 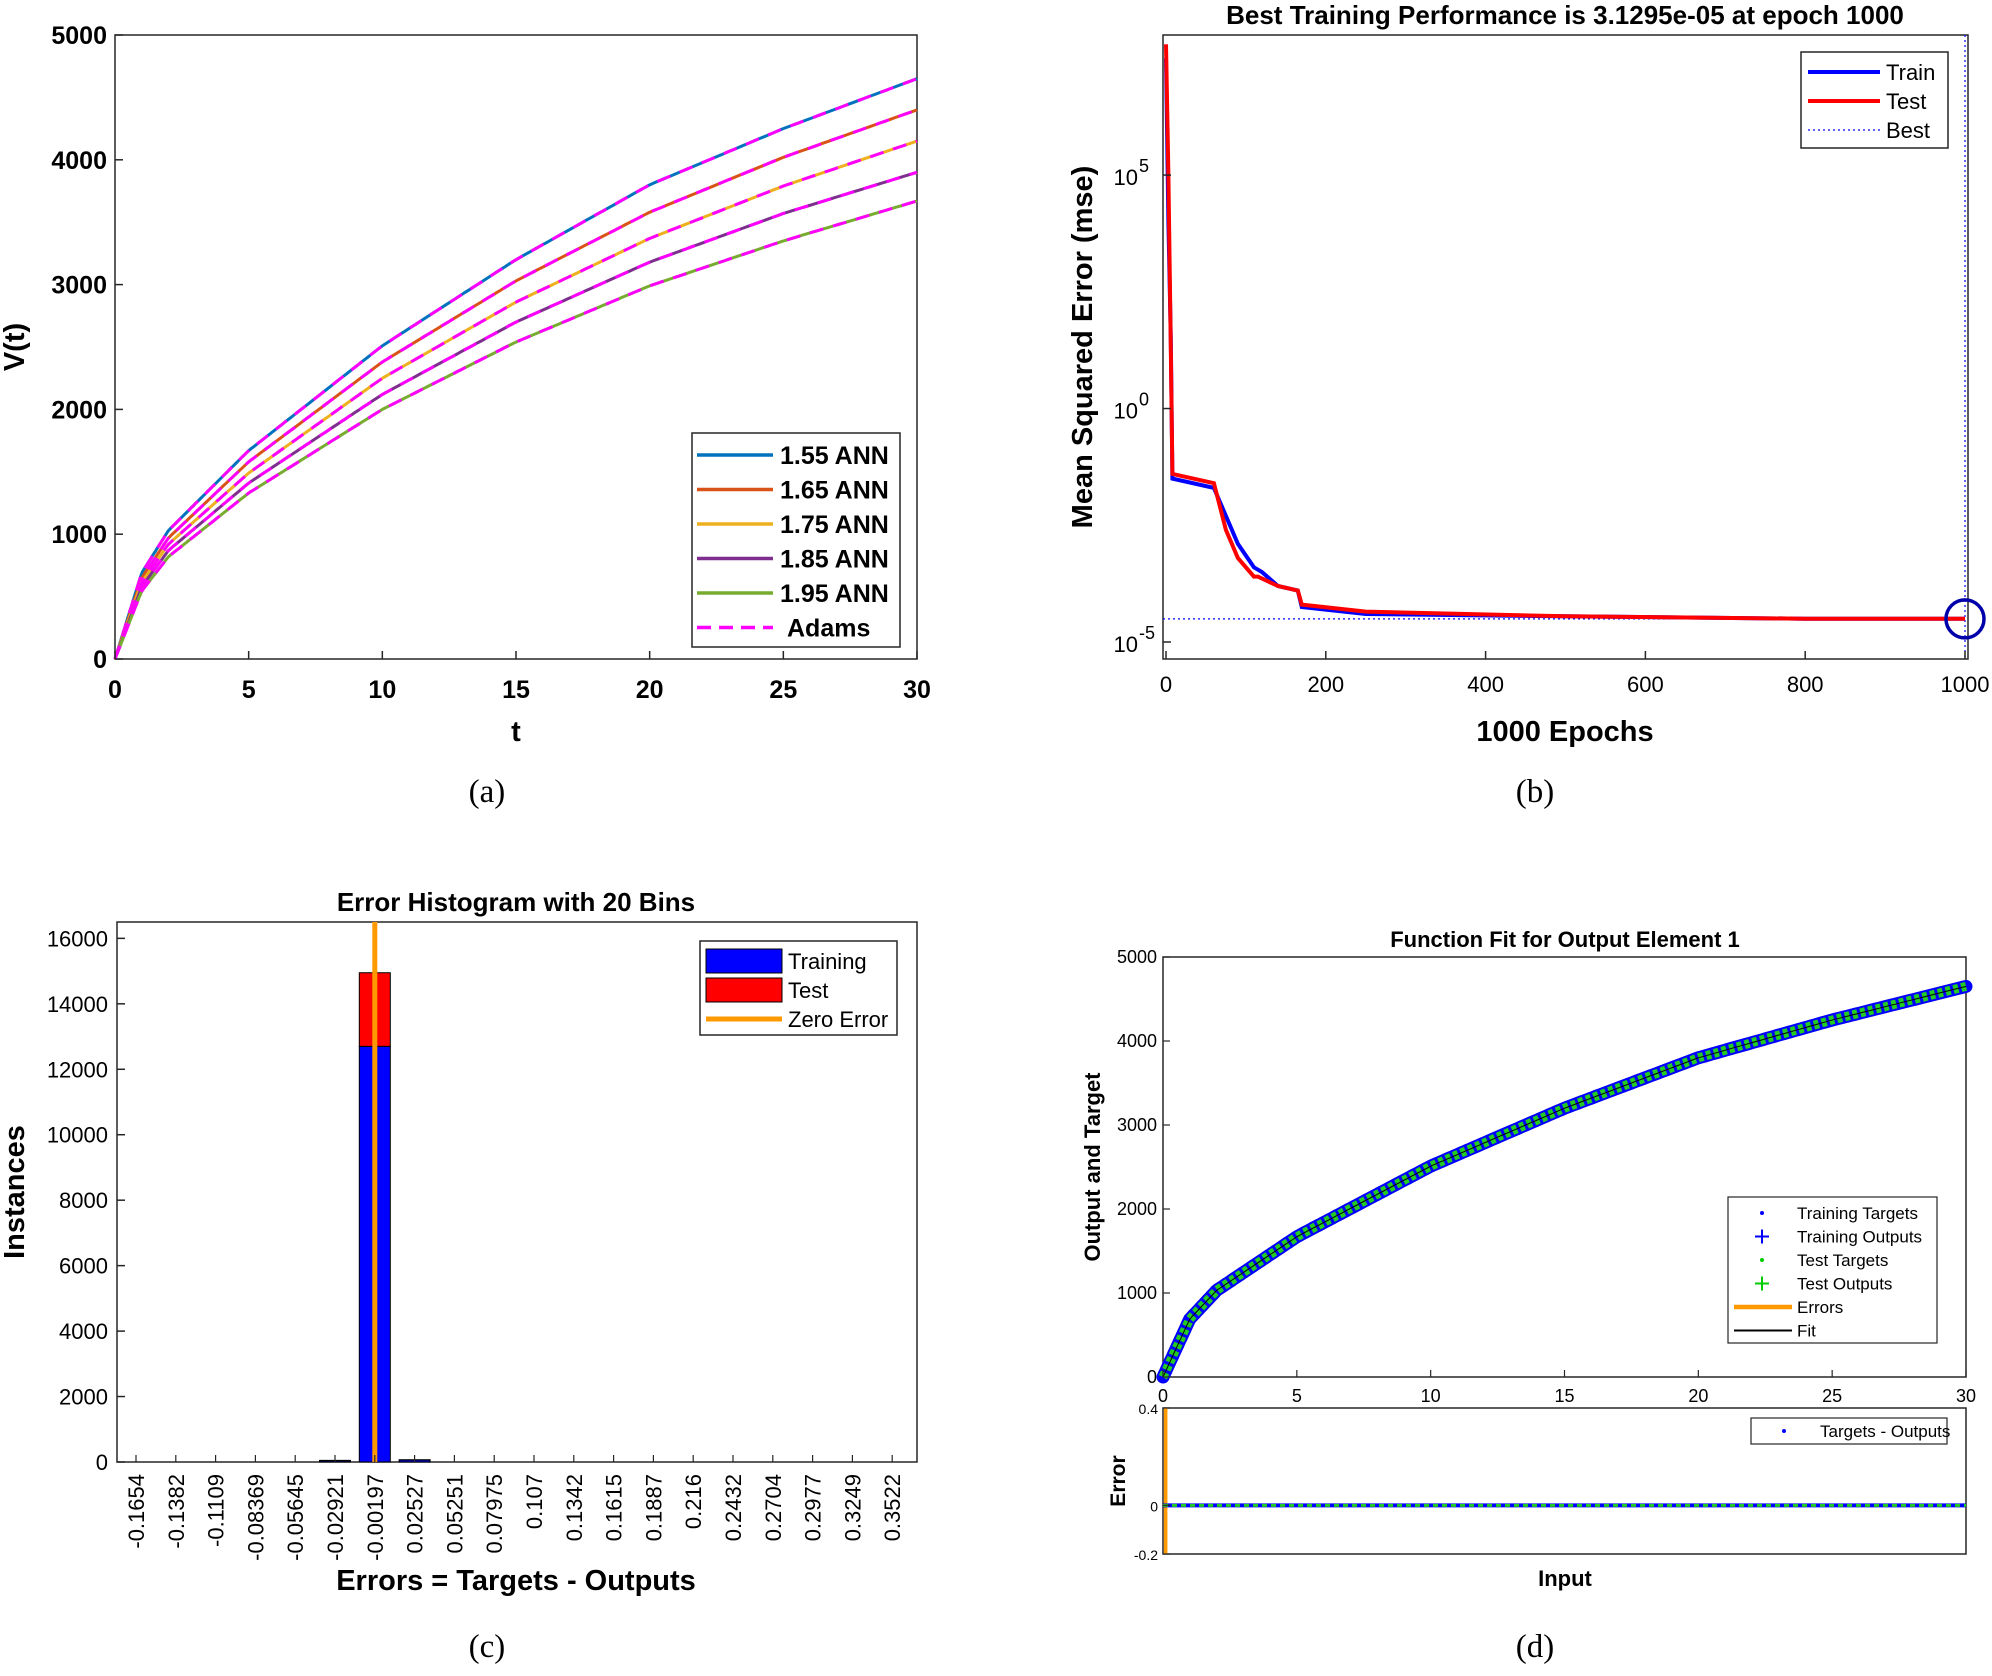 What do you see at coordinates (917, 690) in the screenshot?
I see `a-xtick-label: 30` at bounding box center [917, 690].